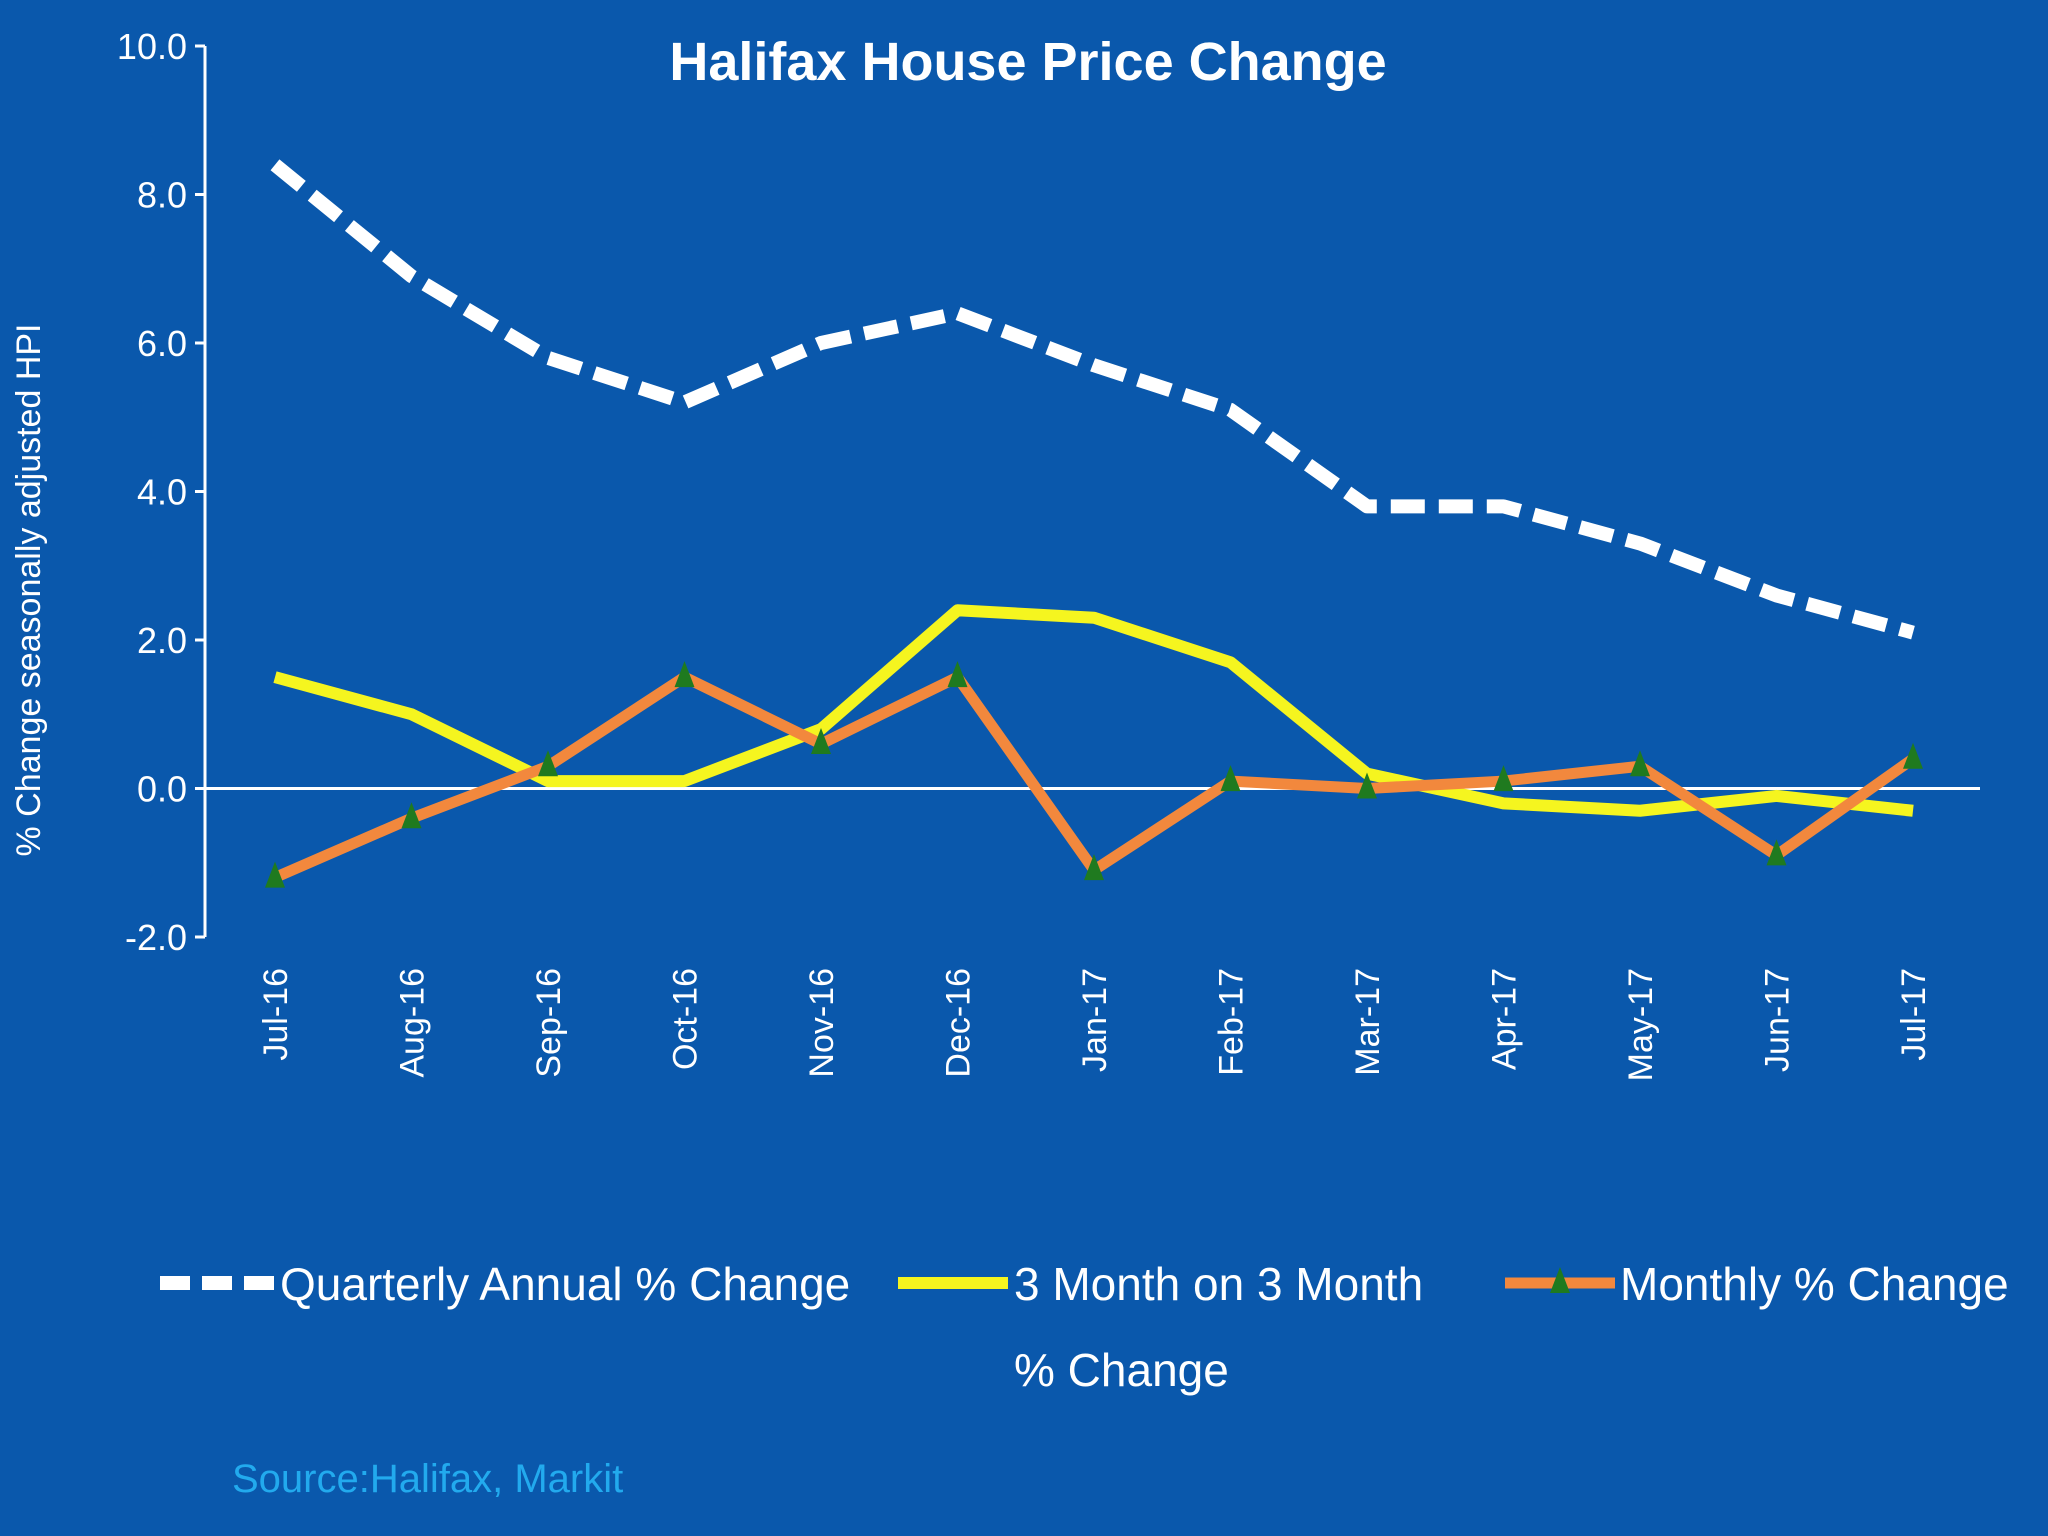 Image resolution: width=2048 pixels, height=1536 pixels. I want to click on legend-label-monthly: Monthly % Change, so click(1814, 1284).